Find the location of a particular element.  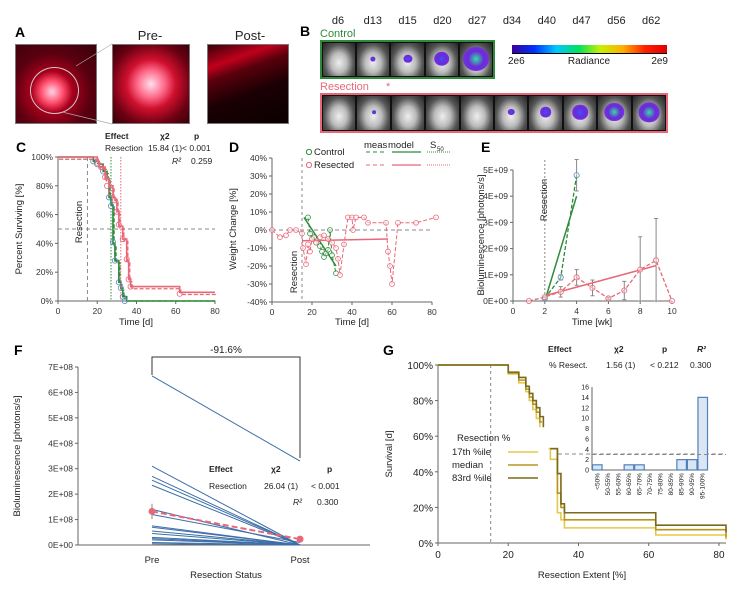

y-tick-label: 4E+09 is located at coordinates (495, 196).